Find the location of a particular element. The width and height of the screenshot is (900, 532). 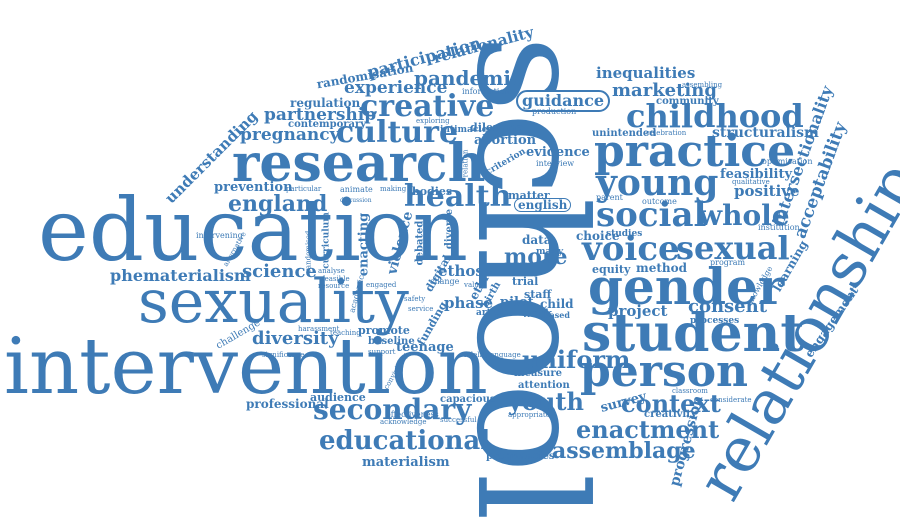

word-diversity: diversity is located at coordinates (295, 338).